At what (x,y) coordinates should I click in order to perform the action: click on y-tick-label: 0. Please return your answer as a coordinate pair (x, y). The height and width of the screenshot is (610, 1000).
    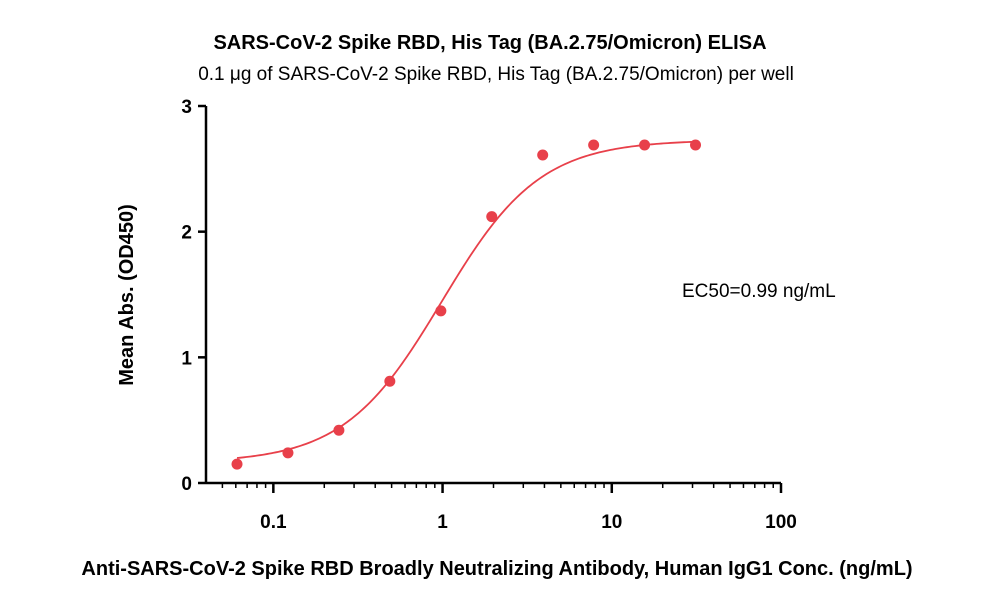
    Looking at the image, I should click on (186, 484).